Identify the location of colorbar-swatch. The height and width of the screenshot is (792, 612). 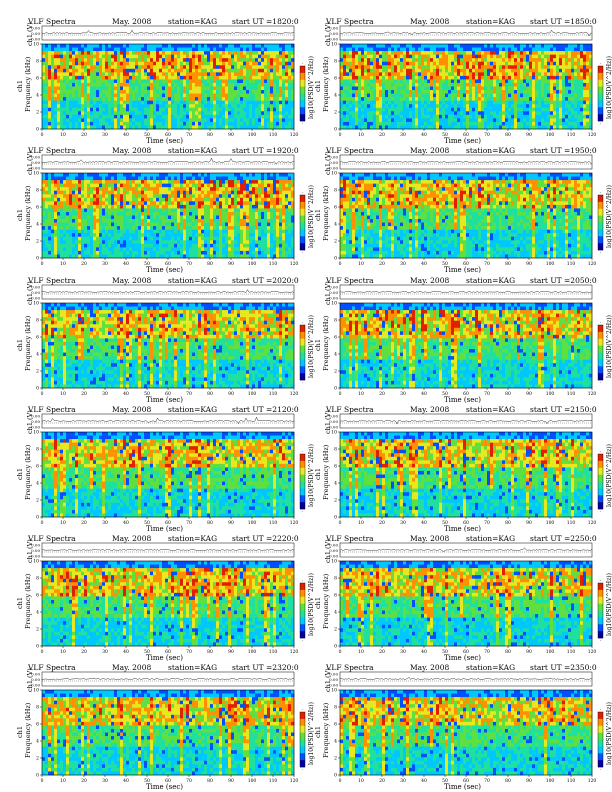
(302, 90).